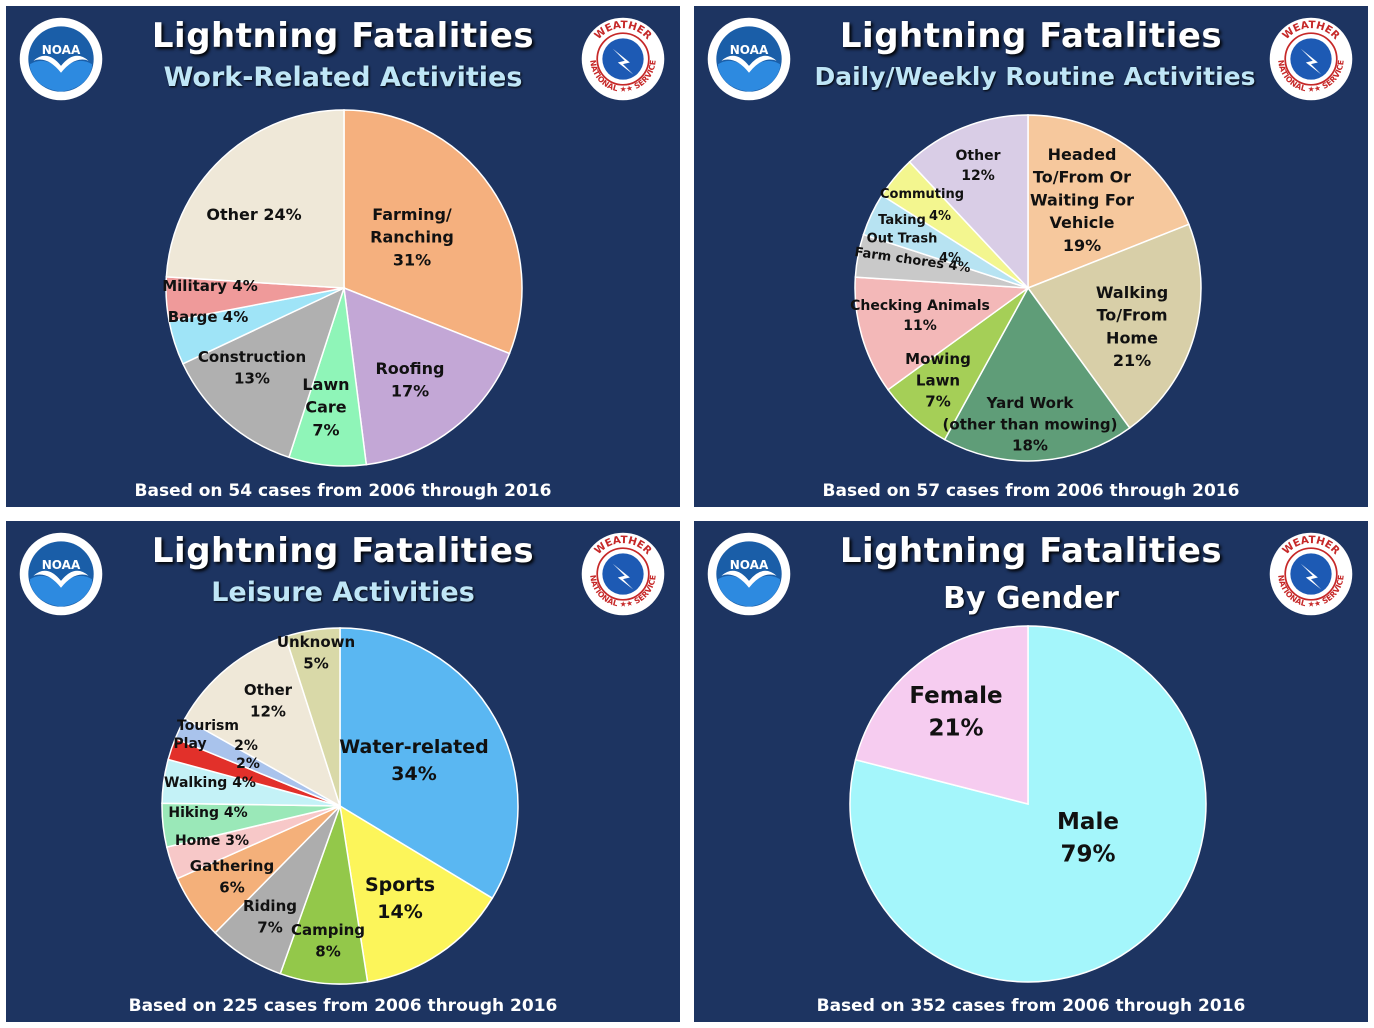 This screenshot has width=1374, height=1028. I want to click on svg-text: 34%, so click(413, 774).